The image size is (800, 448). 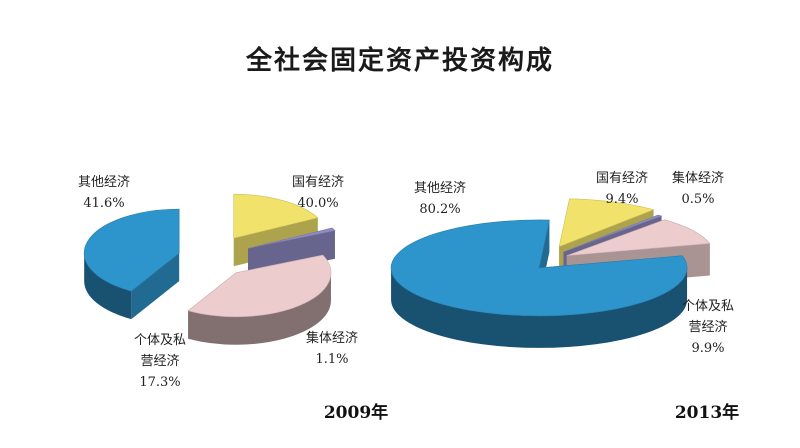 I want to click on slice-value-state: 9.4%, so click(x=621, y=199).